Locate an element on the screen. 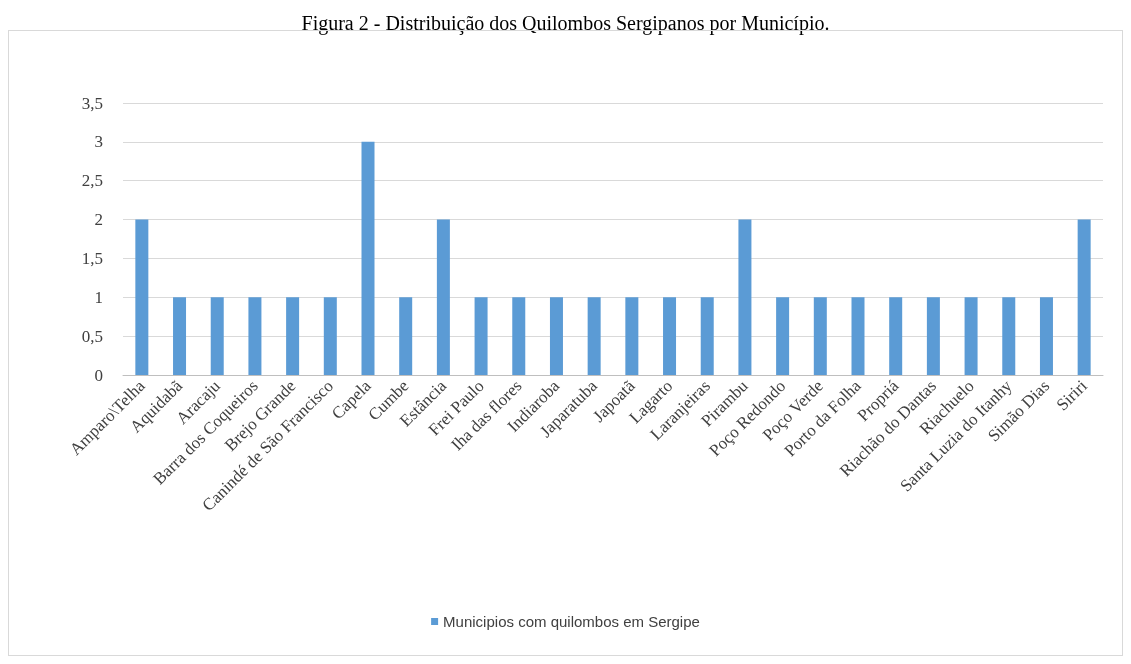 The width and height of the screenshot is (1131, 664). legend-label: Municipios com quilombos em Sergipe is located at coordinates (571, 621).